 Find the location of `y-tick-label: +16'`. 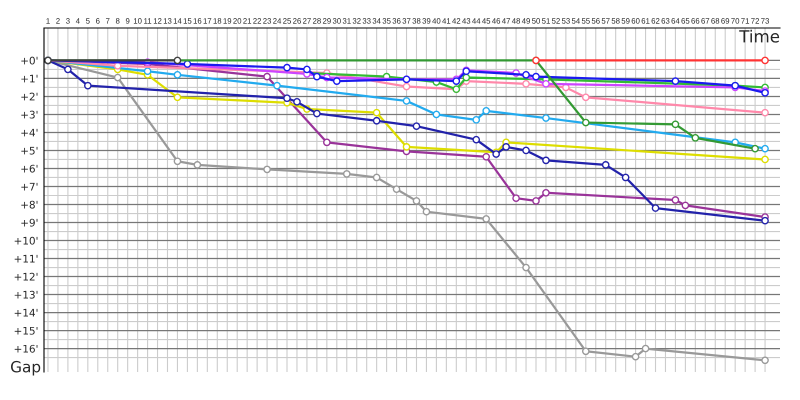

y-tick-label: +16' is located at coordinates (26, 348).